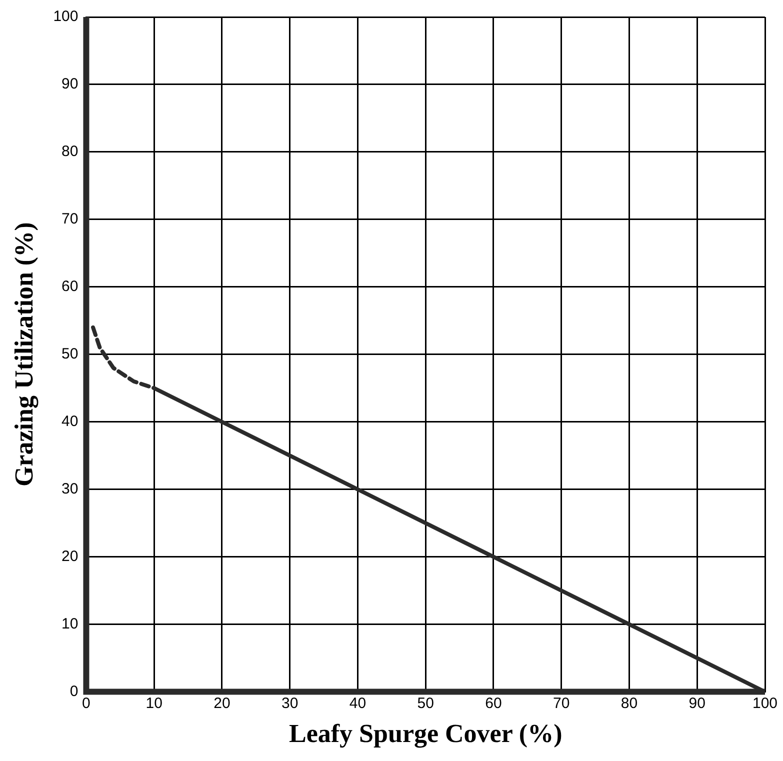 Image resolution: width=783 pixels, height=761 pixels. What do you see at coordinates (86, 703) in the screenshot?
I see `x-tick-label: 0` at bounding box center [86, 703].